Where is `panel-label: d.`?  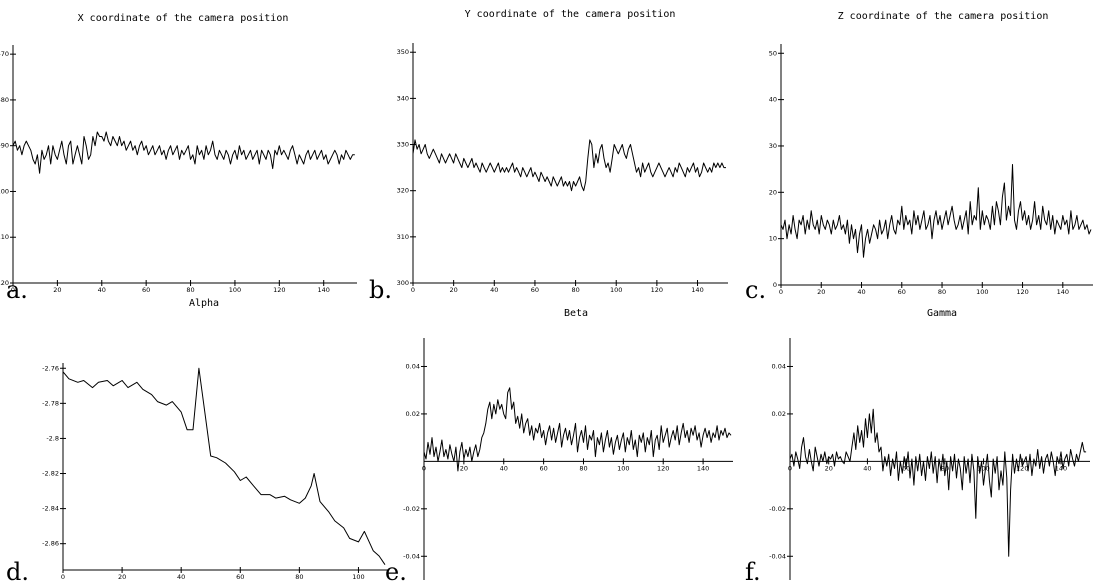
panel-label: d. is located at coordinates (17, 571).